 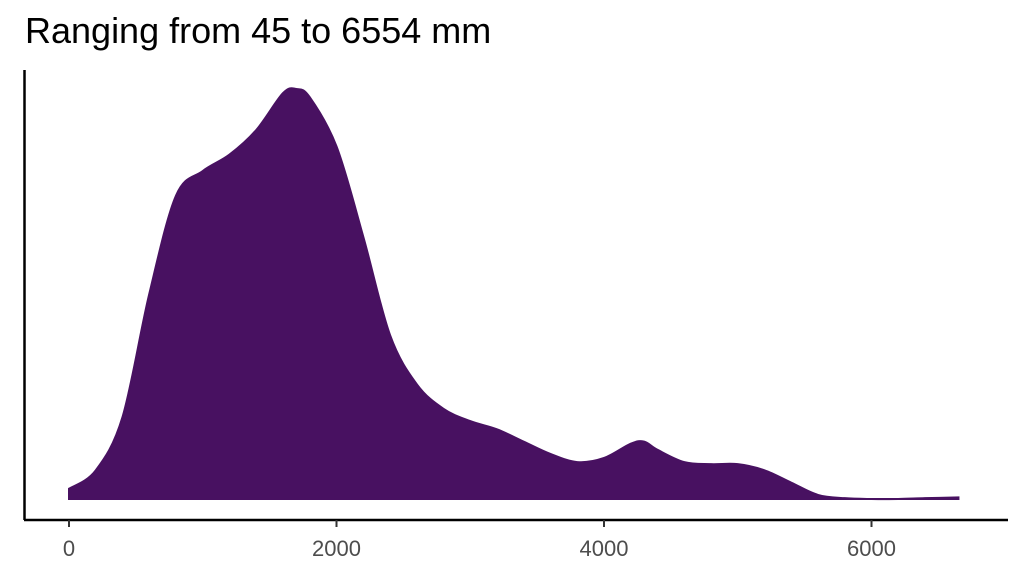 What do you see at coordinates (479, 540) in the screenshot?
I see `x-axis-ticks: 0 2000 4000 6000` at bounding box center [479, 540].